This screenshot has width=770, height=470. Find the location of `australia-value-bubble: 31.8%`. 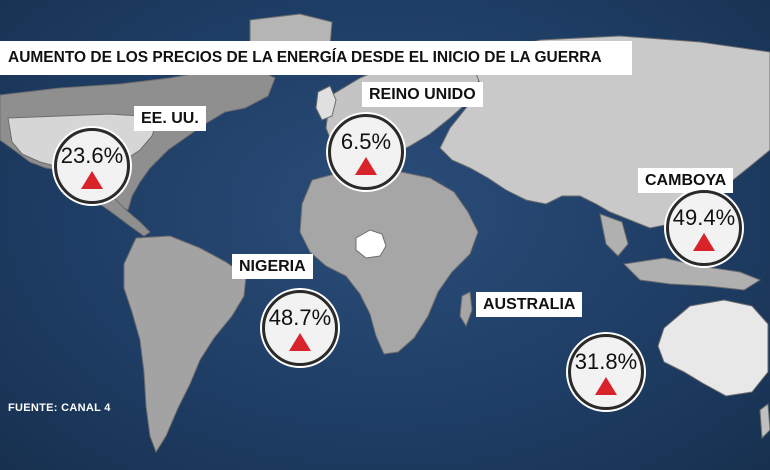

australia-value-bubble: 31.8% is located at coordinates (606, 372).